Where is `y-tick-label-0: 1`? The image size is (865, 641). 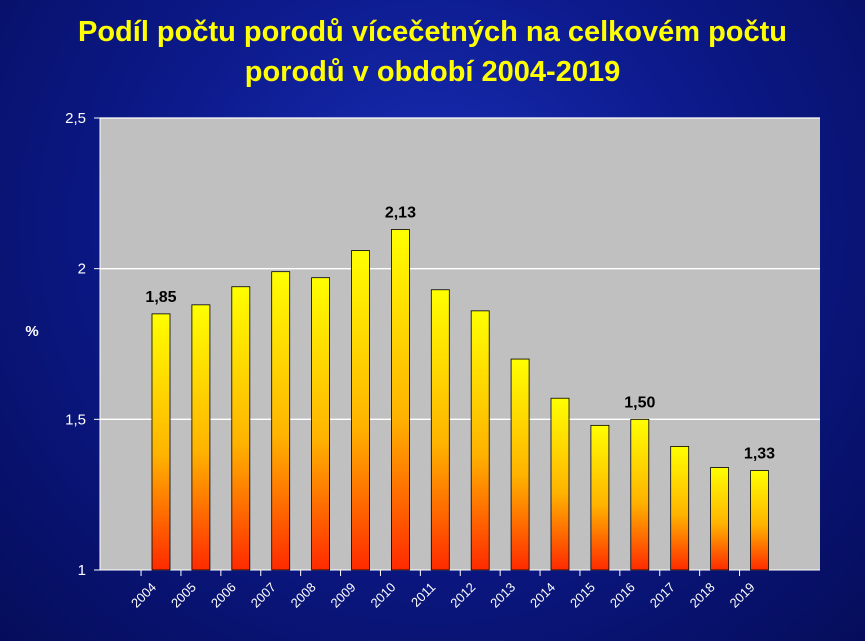 y-tick-label-0: 1 is located at coordinates (82, 570).